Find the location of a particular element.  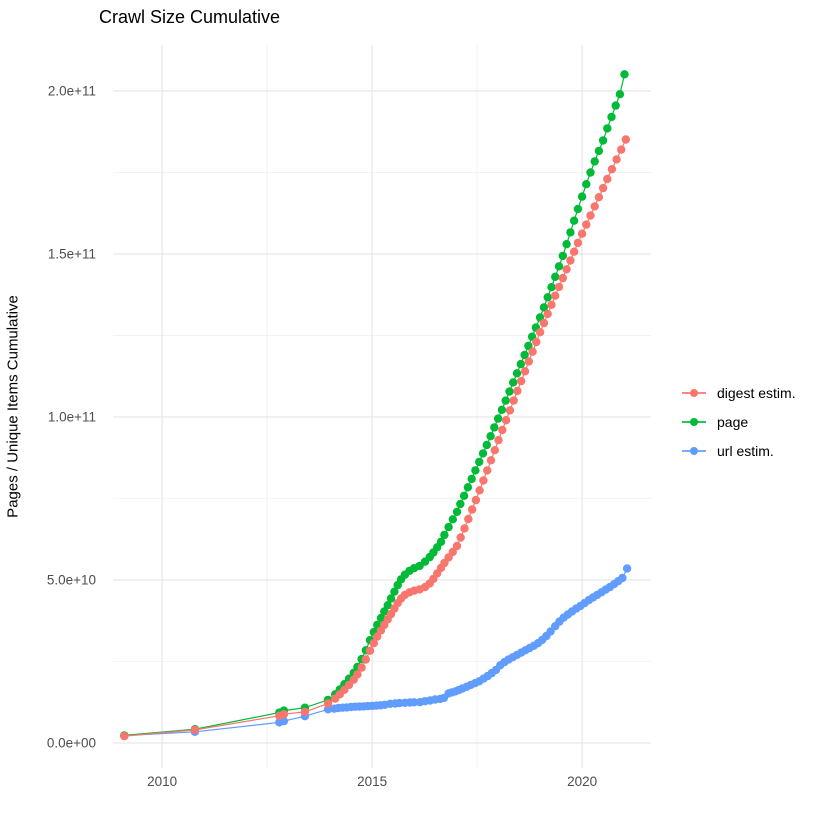

legend-label: url estim. is located at coordinates (745, 450).